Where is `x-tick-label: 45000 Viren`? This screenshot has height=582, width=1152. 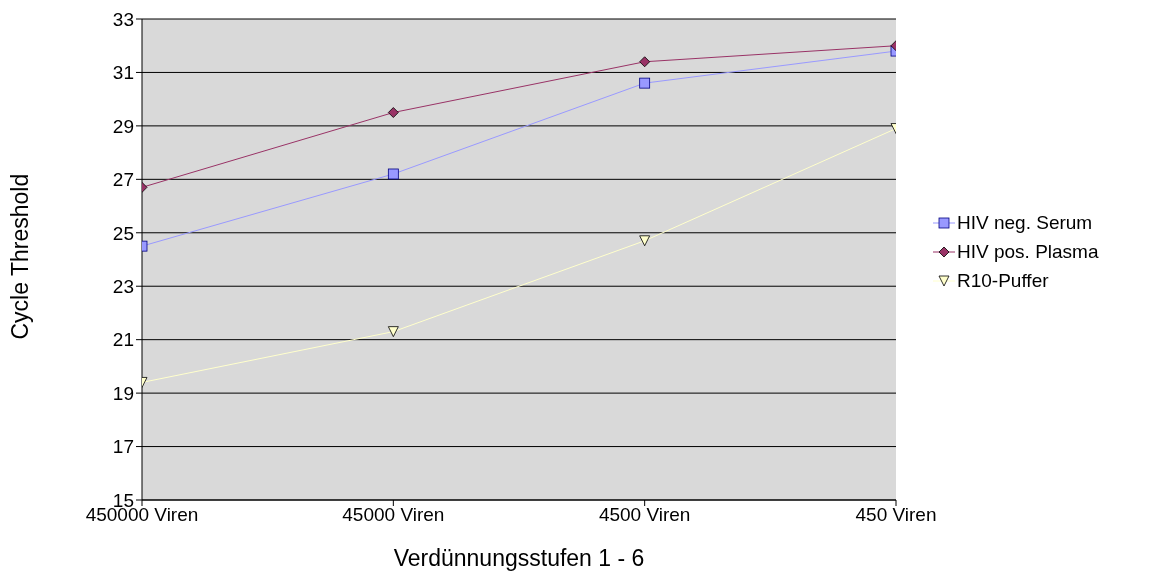
x-tick-label: 45000 Viren is located at coordinates (393, 515).